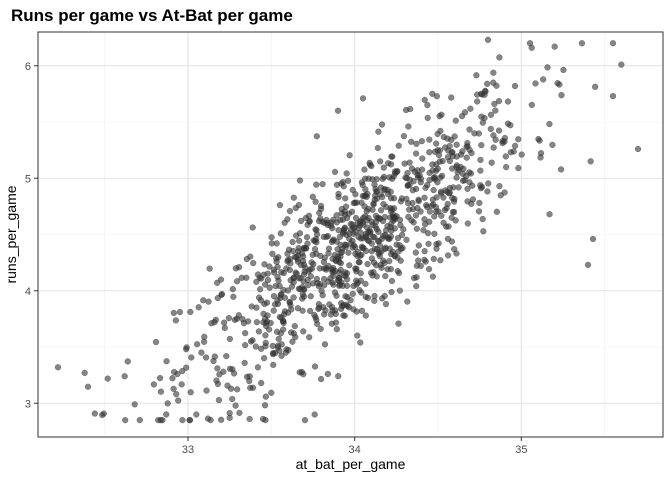 The height and width of the screenshot is (480, 672). I want to click on x-axis-title: at_bat_per_game, so click(351, 464).